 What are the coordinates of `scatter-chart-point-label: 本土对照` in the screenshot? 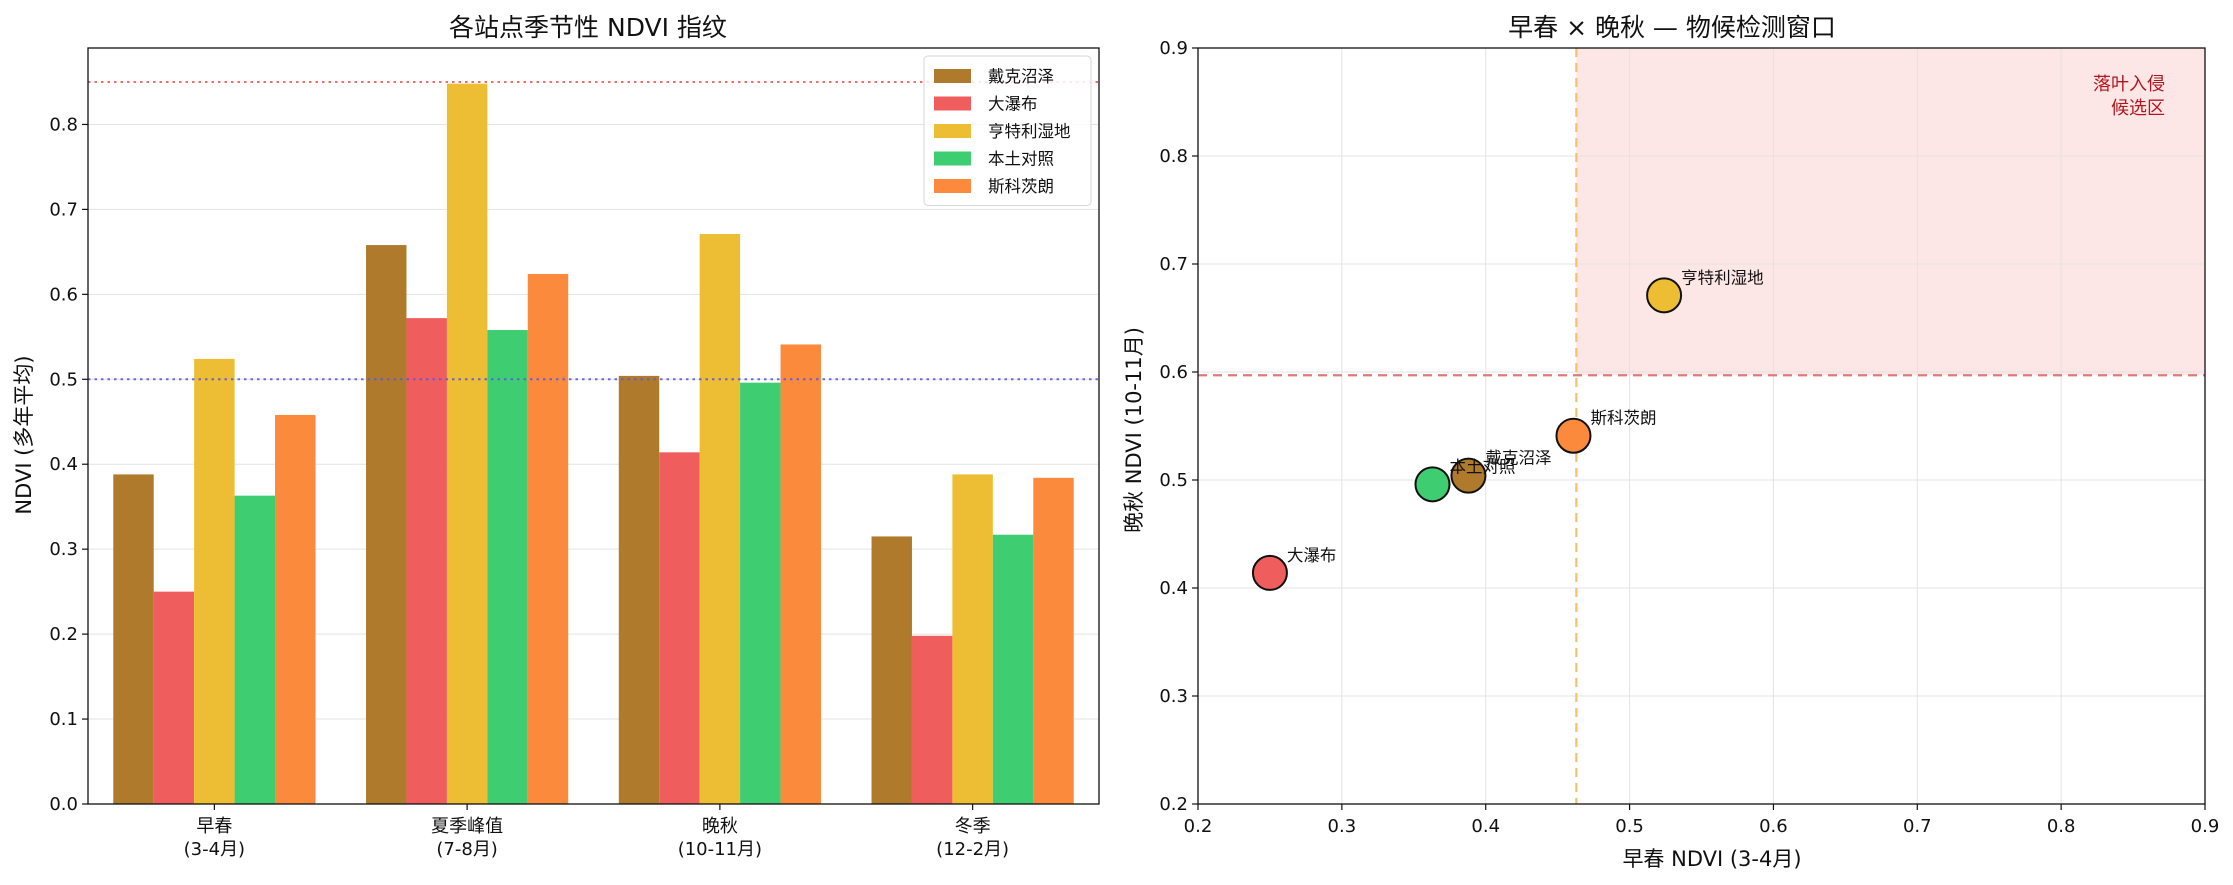 It's located at (1482, 466).